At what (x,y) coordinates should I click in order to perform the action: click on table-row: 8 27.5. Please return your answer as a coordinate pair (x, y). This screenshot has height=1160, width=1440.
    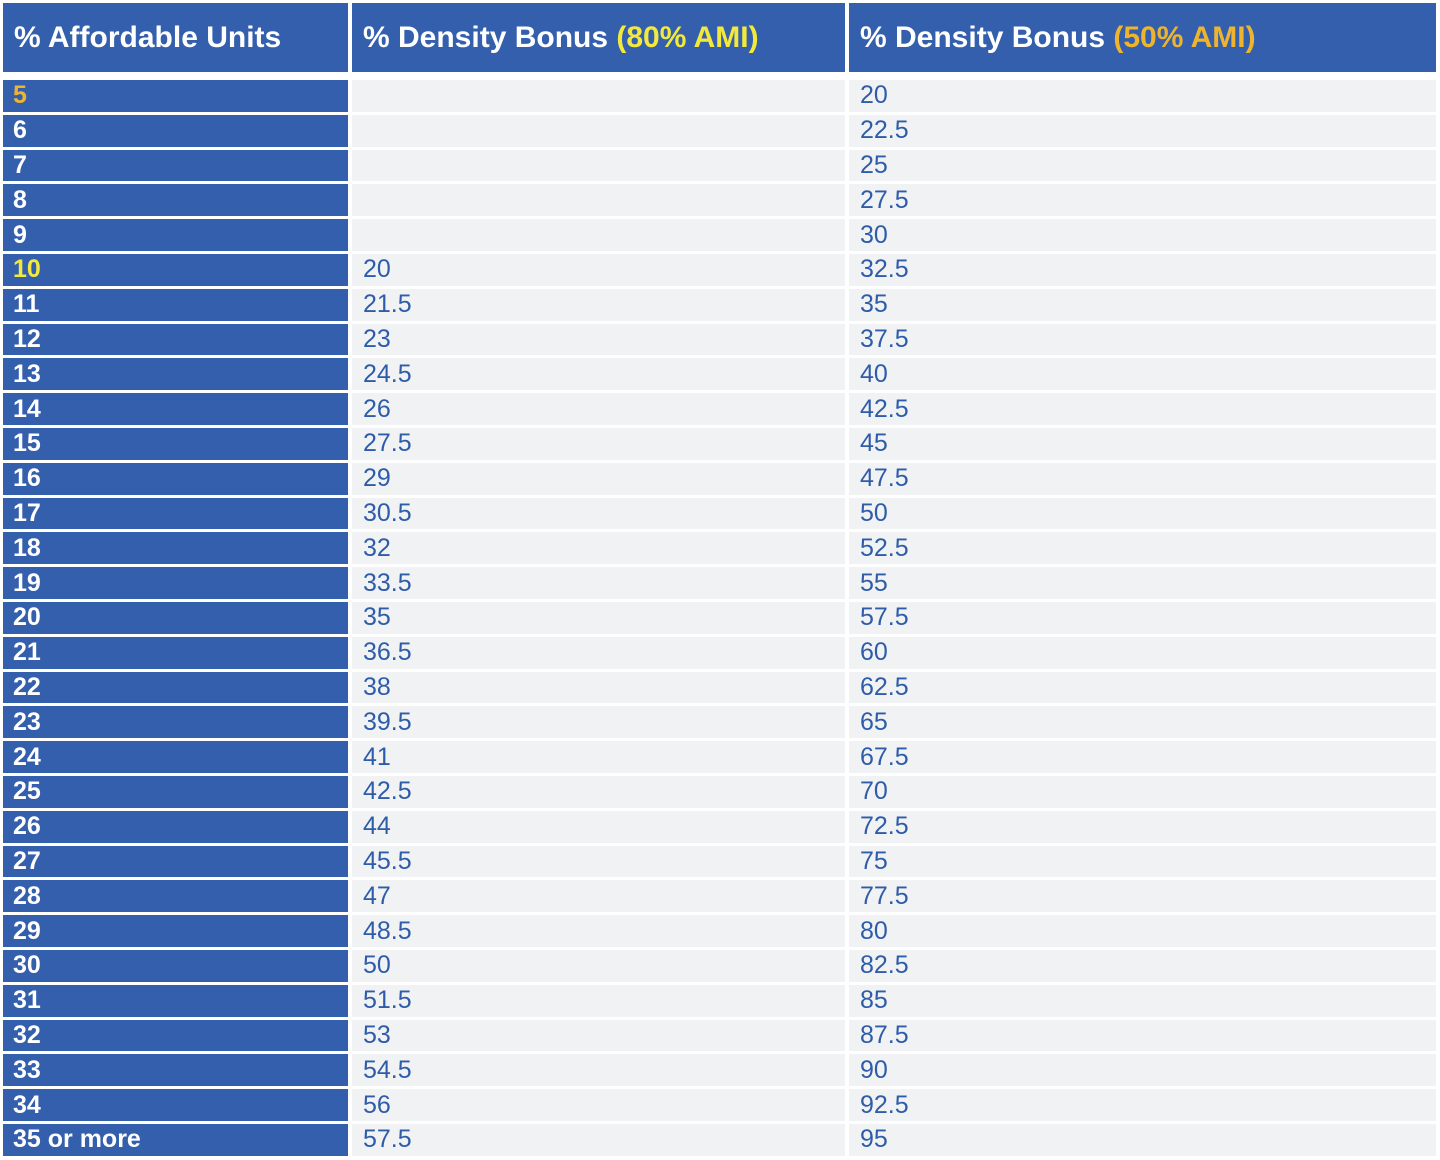
    Looking at the image, I should click on (719, 200).